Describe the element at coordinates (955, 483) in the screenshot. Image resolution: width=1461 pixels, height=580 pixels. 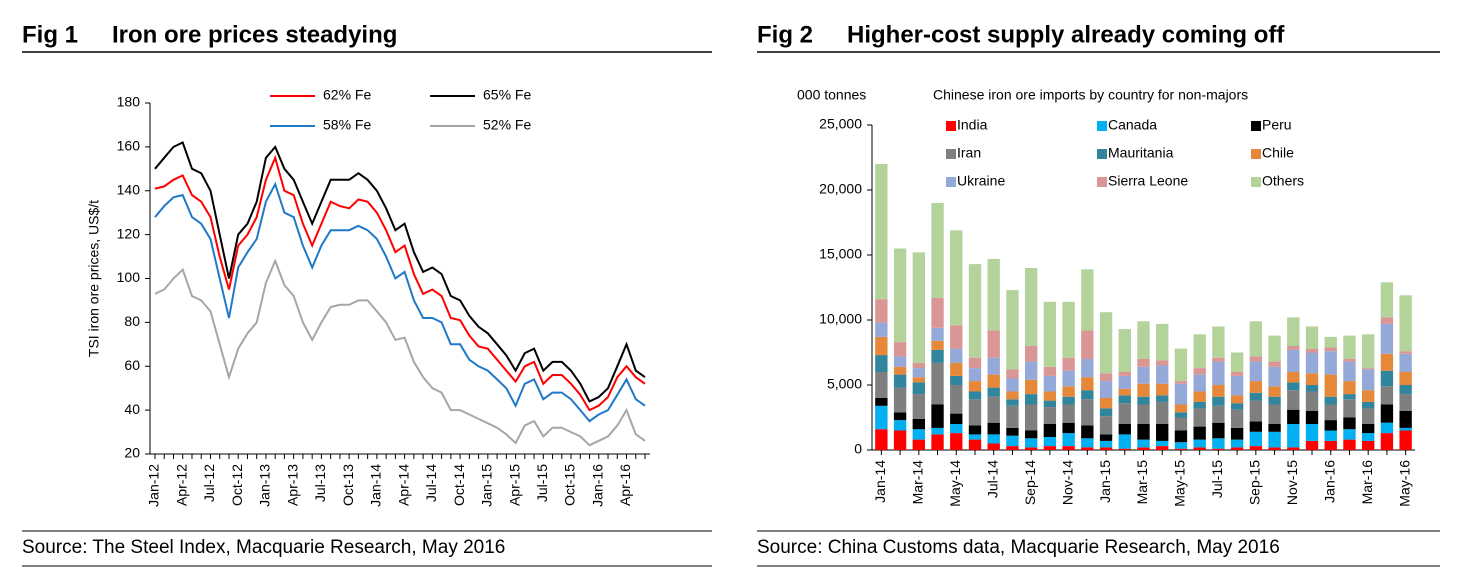
I see `x-tick-label: May-14` at that location.